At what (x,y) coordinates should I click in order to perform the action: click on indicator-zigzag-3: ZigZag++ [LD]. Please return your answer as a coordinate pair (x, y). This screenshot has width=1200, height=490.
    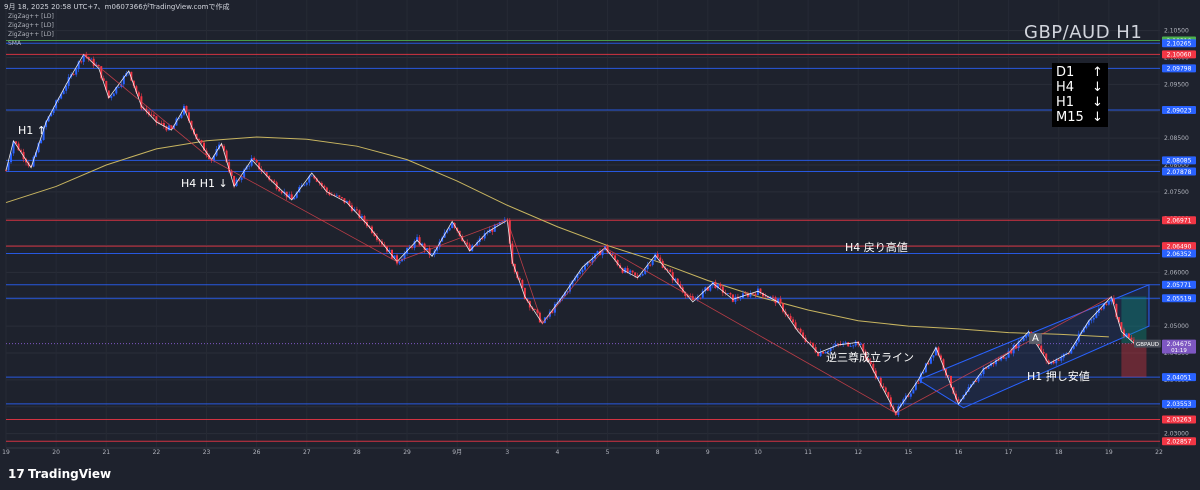
    Looking at the image, I should click on (31, 34).